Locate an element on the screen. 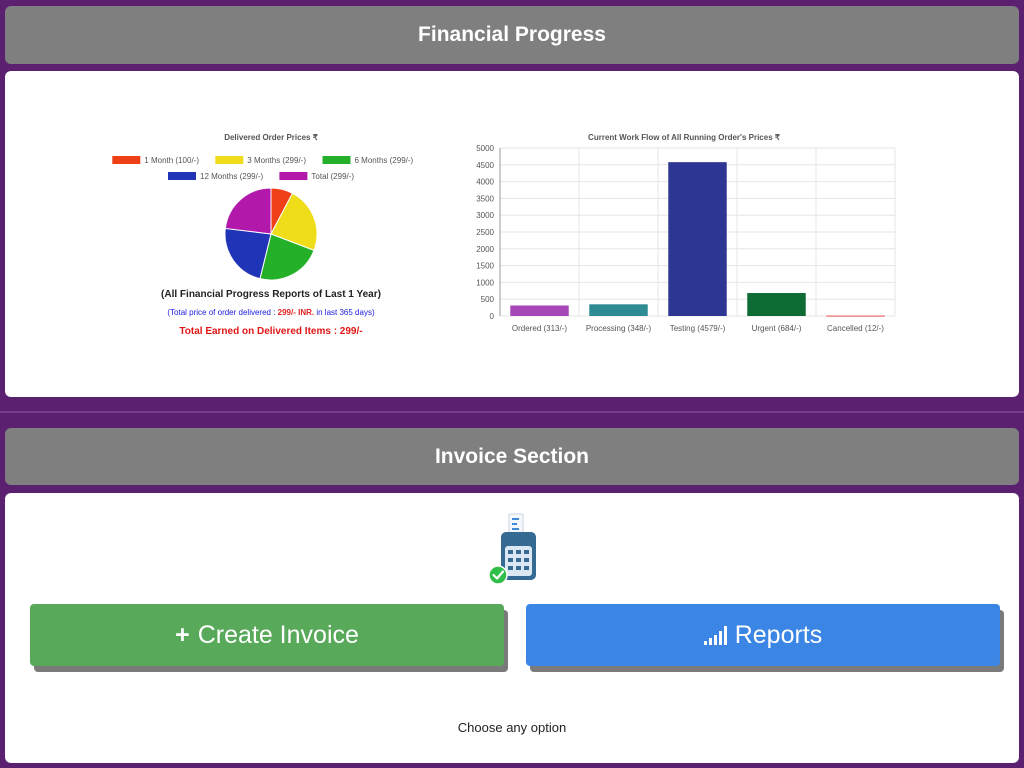  section-divider is located at coordinates (512, 412).